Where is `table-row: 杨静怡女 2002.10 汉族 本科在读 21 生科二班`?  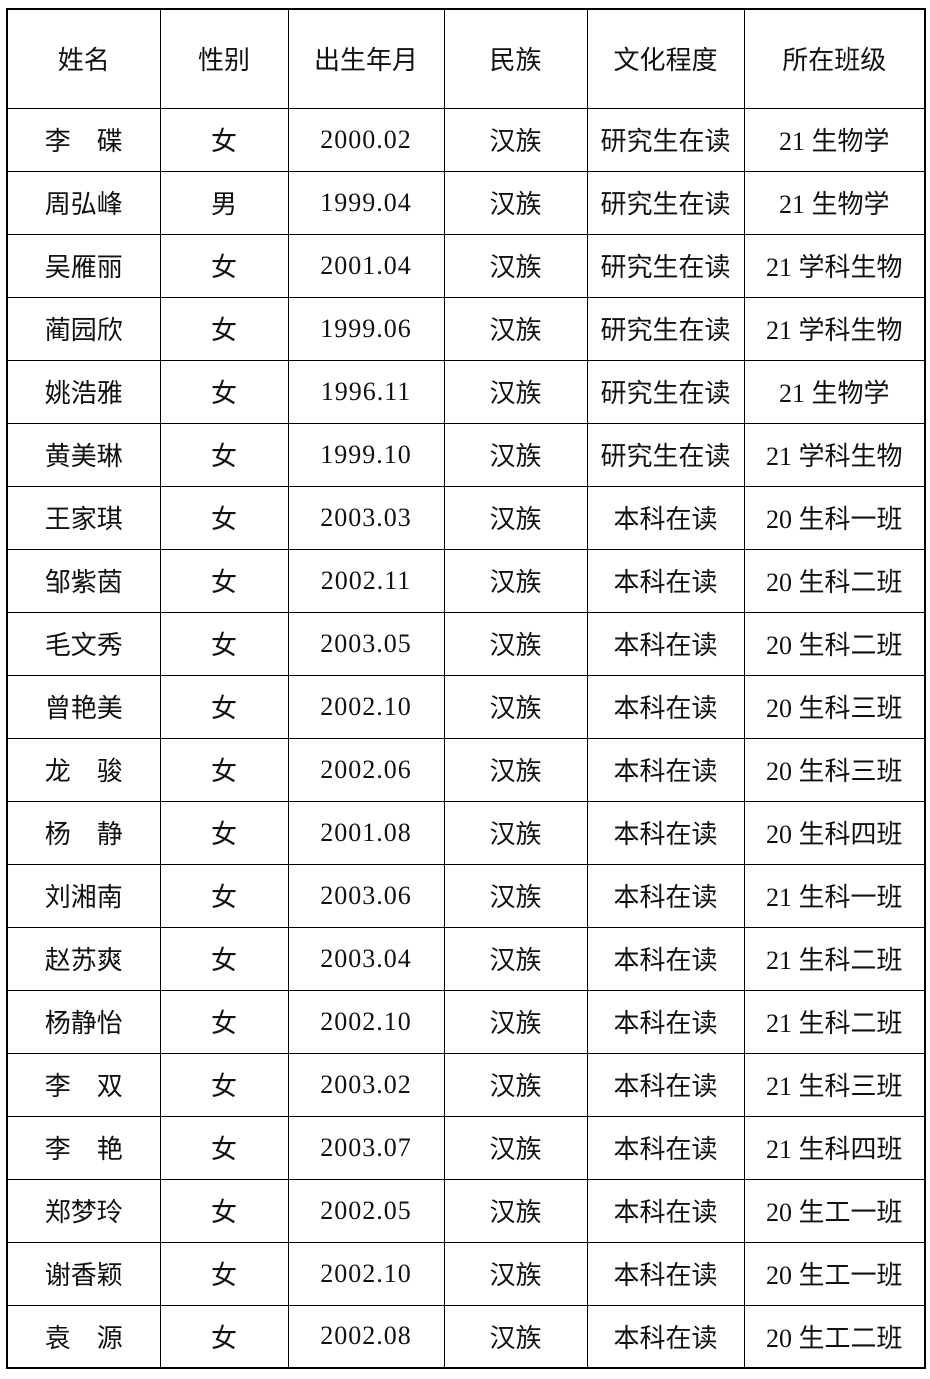 table-row: 杨静怡女 2002.10 汉族 本科在读 21 生科二班 is located at coordinates (466, 1021).